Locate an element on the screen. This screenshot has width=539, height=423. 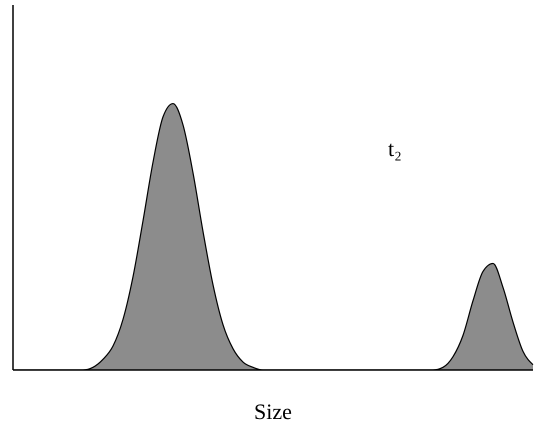
annotation: t₂ is located at coordinates (395, 149).